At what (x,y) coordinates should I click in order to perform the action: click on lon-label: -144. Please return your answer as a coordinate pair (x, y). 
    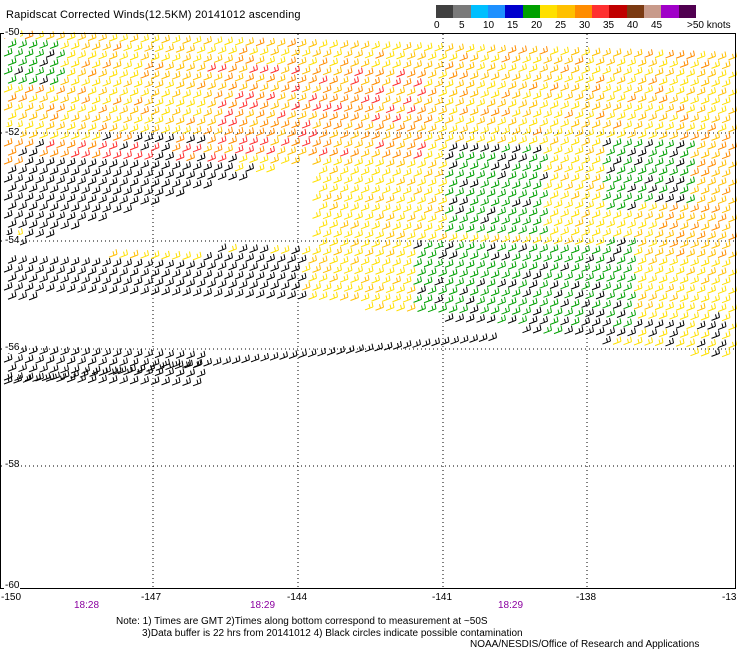
    Looking at the image, I should click on (297, 597).